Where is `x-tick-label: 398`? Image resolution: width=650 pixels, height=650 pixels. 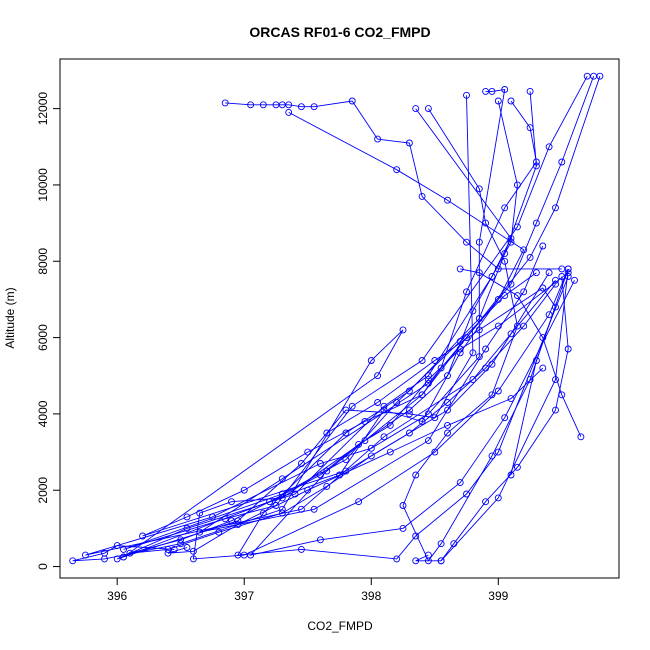 x-tick-label: 398 is located at coordinates (371, 596).